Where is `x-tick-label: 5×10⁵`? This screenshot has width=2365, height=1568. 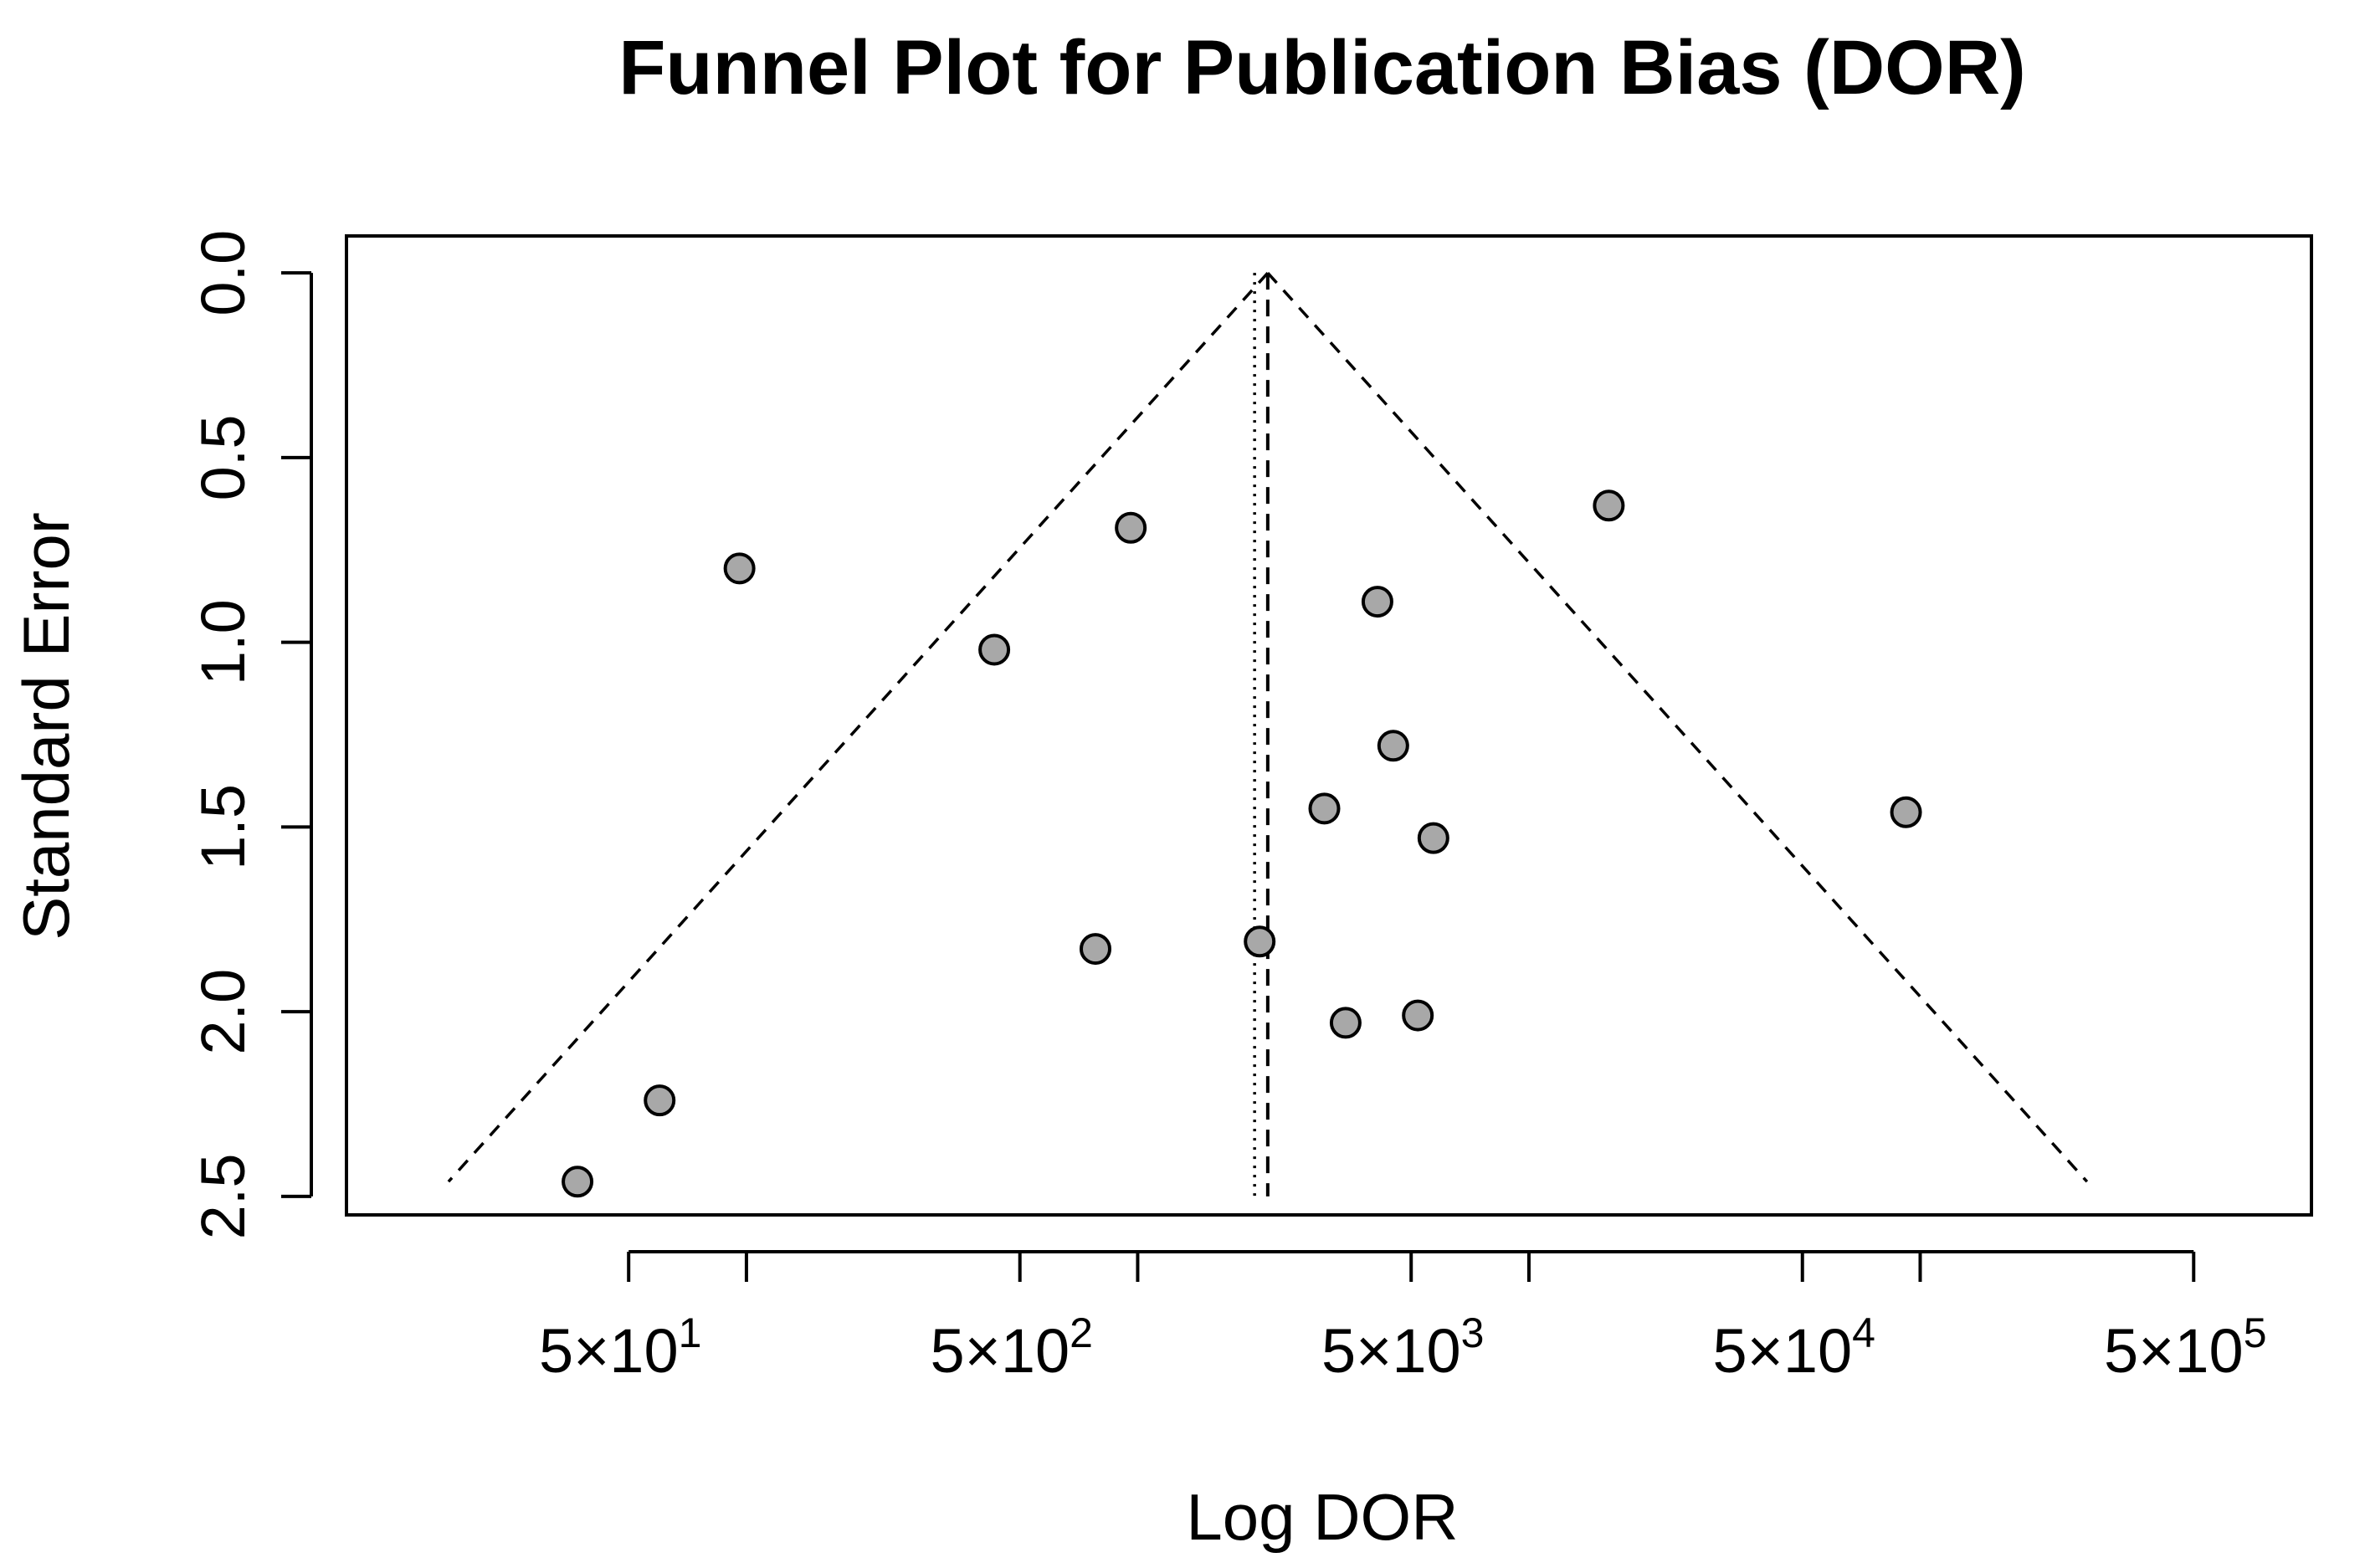 x-tick-label: 5×10⁵ is located at coordinates (2185, 1347).